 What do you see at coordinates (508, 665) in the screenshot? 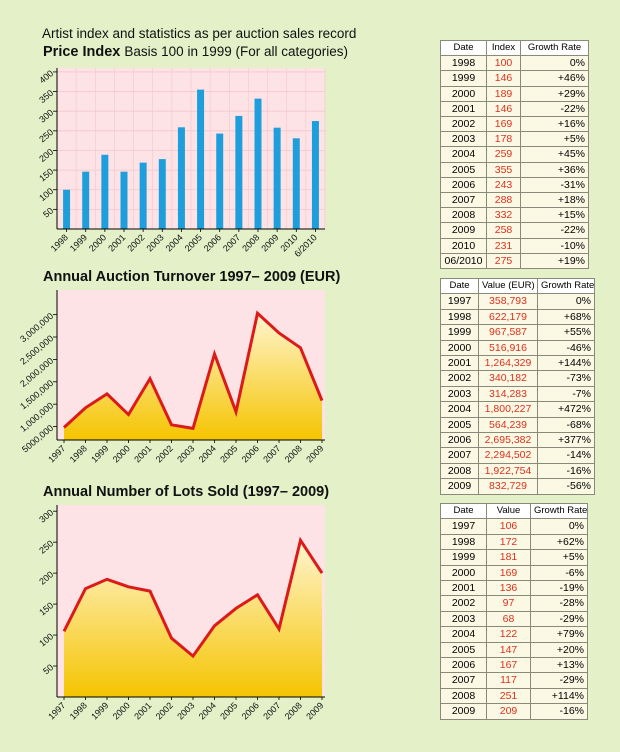
I see `table-cell: 167` at bounding box center [508, 665].